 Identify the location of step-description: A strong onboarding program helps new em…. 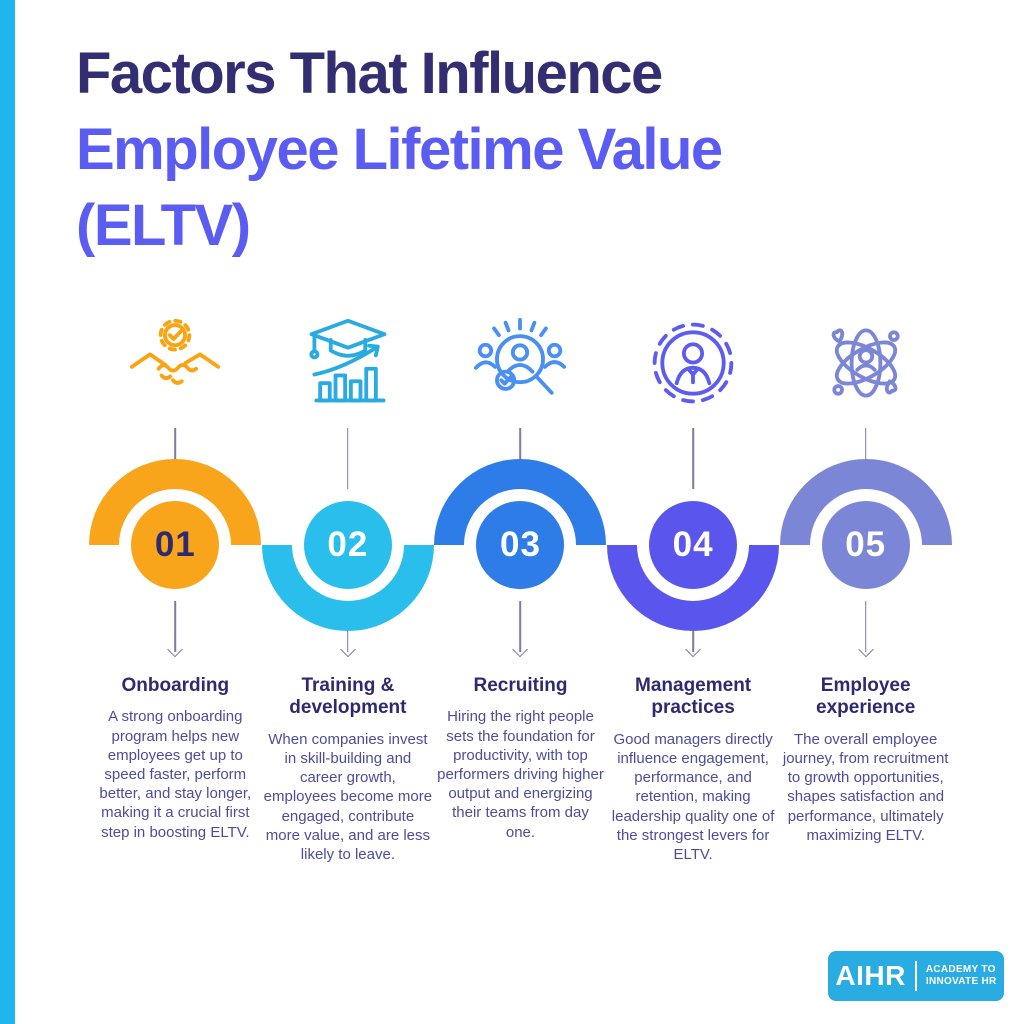
(175, 774).